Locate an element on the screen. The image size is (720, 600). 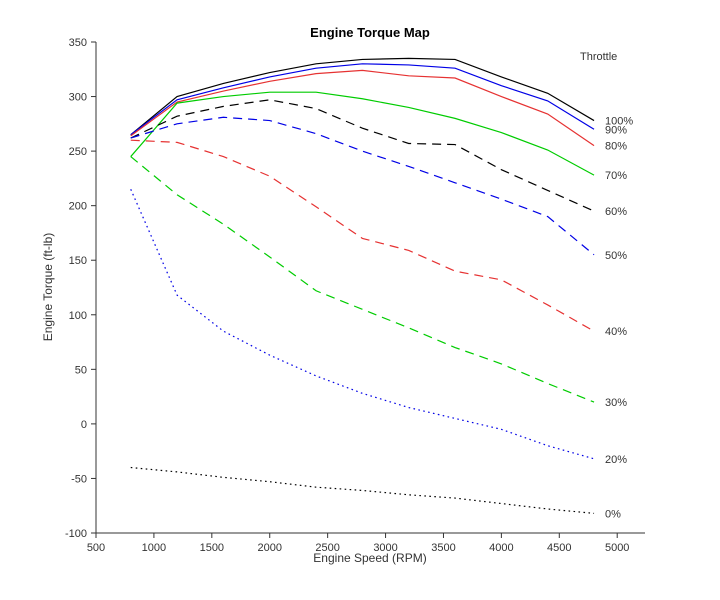
series-label-0pct: 0% is located at coordinates (613, 514).